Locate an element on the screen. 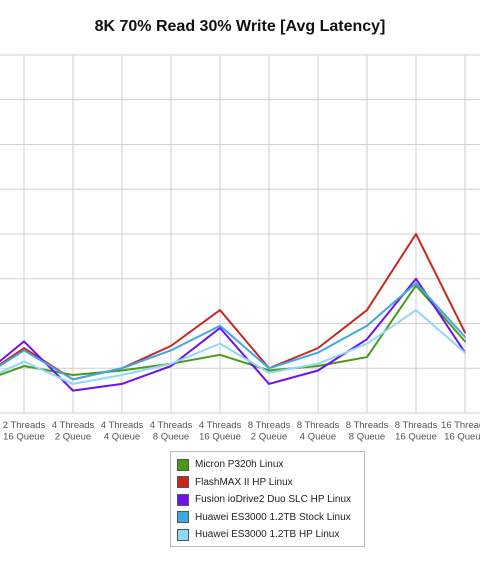  legend-item: Huawei ES3000 1.2TB Stock Linux is located at coordinates (267, 518).